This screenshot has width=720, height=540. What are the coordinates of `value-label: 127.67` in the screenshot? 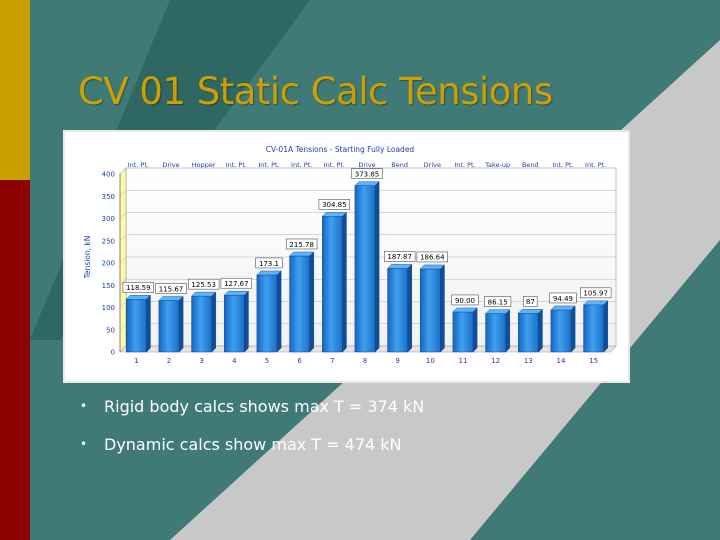 It's located at (236, 283).